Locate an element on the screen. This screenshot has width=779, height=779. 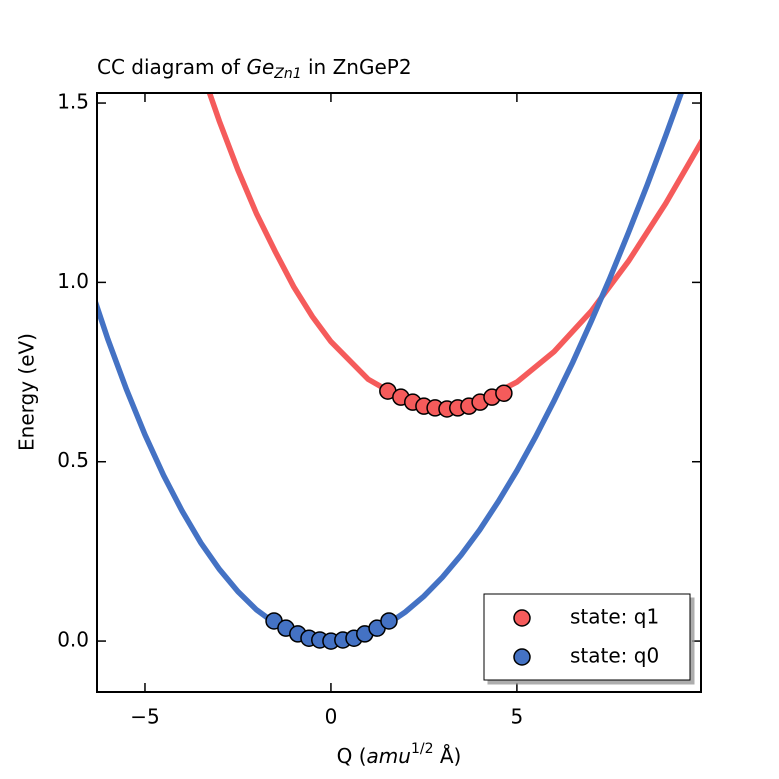
x-label-text: Å) is located at coordinates (448, 756).